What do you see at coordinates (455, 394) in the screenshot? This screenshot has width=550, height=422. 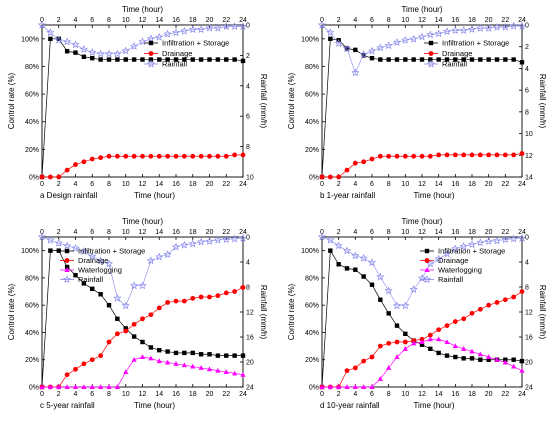 I see `x-tick-label: 16` at bounding box center [455, 394].